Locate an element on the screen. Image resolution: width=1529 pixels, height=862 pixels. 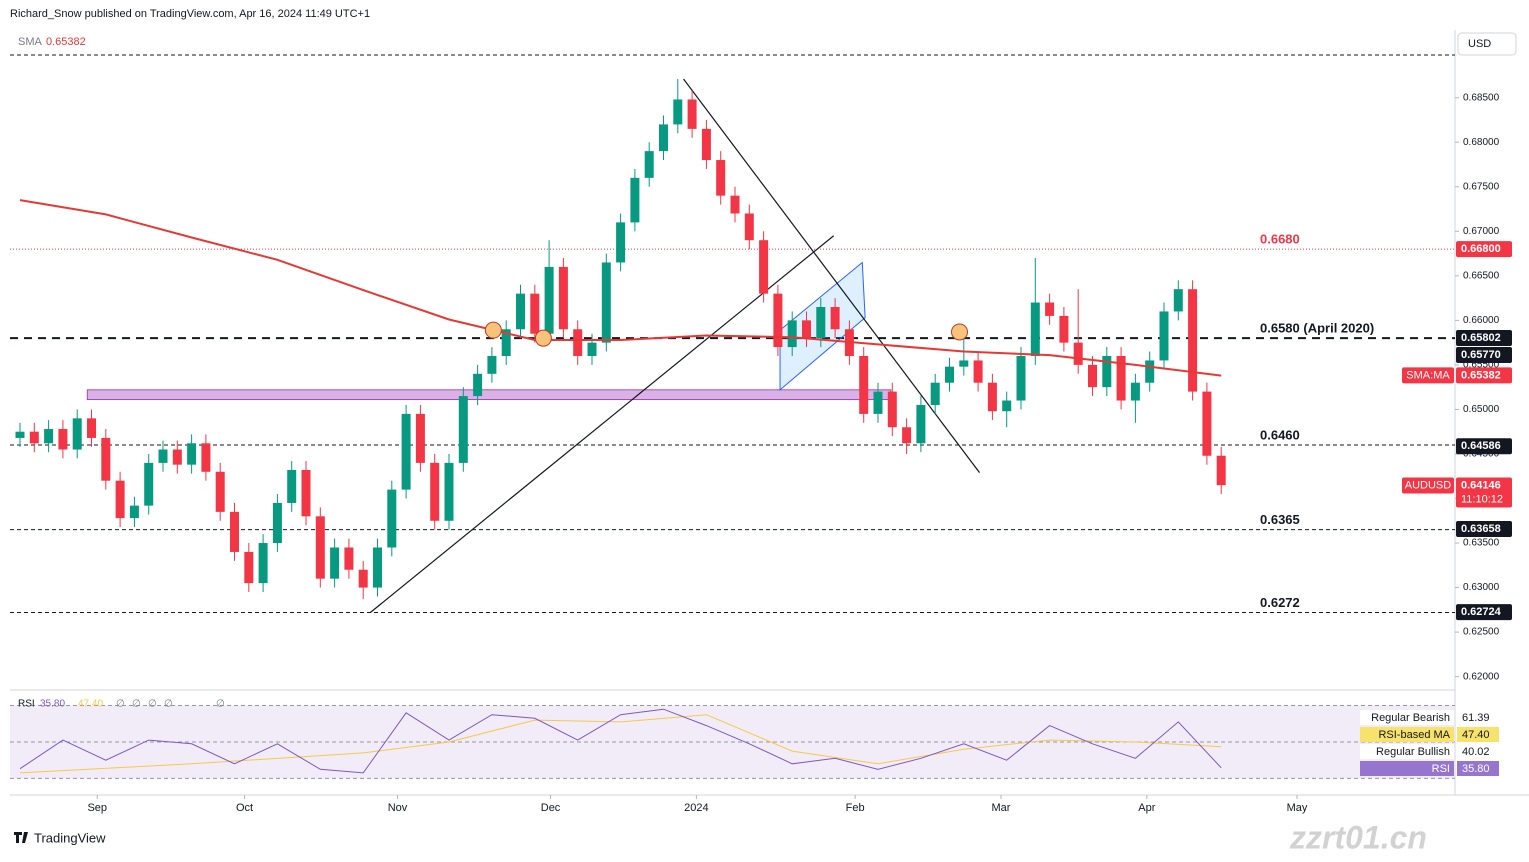
y-tick-label: 0.68500 is located at coordinates (1481, 97).